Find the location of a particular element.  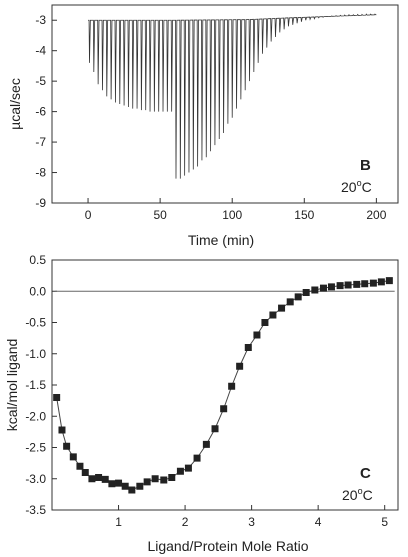

panel-c-ytick-label: -1.0 is located at coordinates (35, 354).